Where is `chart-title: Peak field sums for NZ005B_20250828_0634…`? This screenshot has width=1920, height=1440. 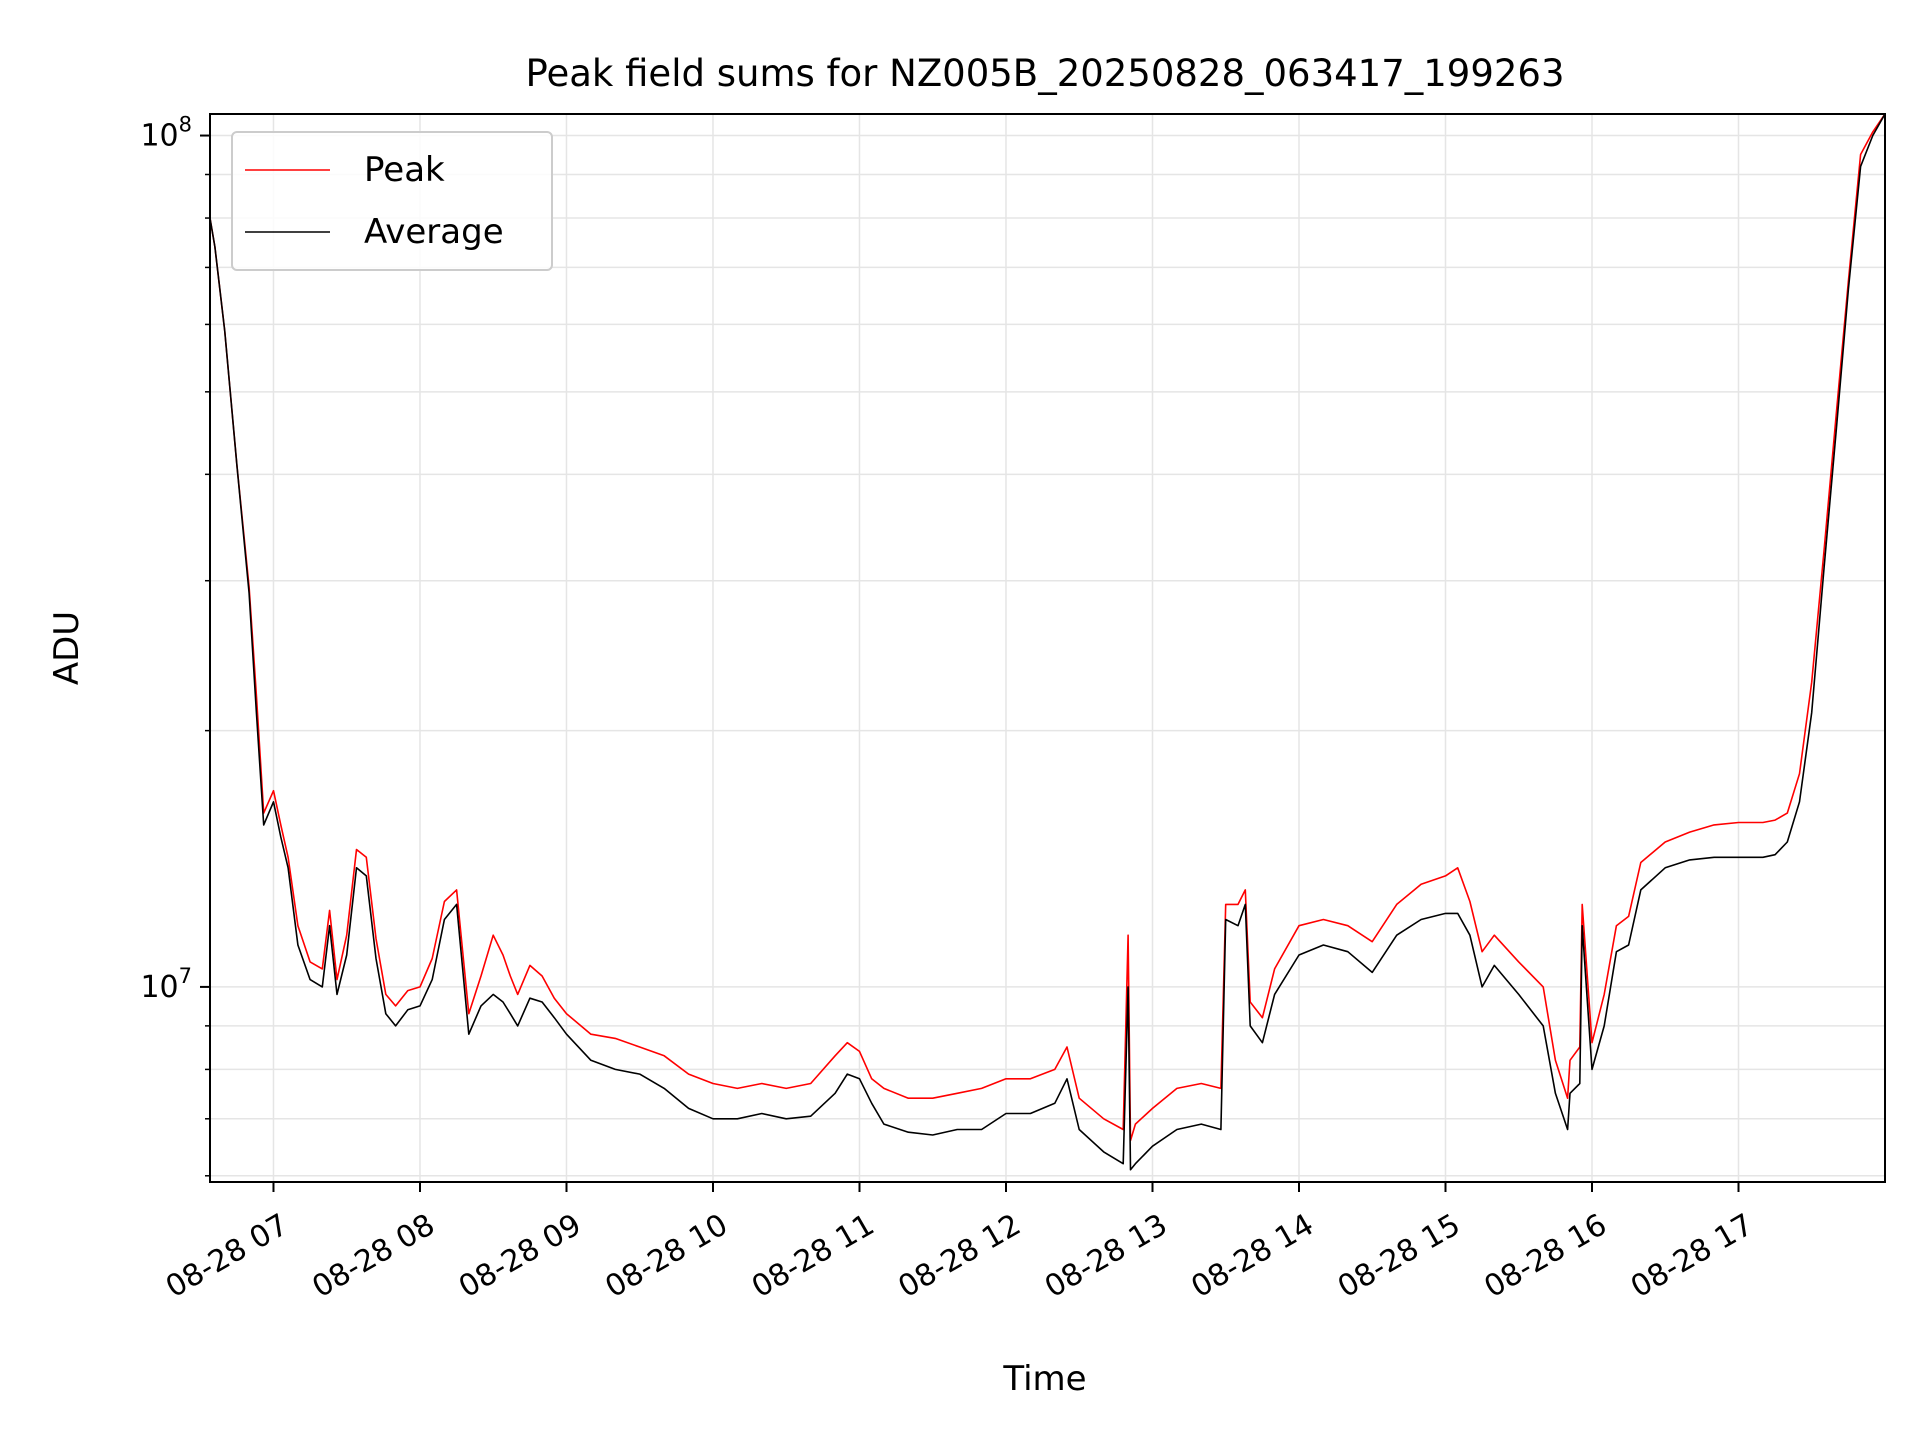
chart-title: Peak field sums for NZ005B_20250828_0634… is located at coordinates (1045, 73).